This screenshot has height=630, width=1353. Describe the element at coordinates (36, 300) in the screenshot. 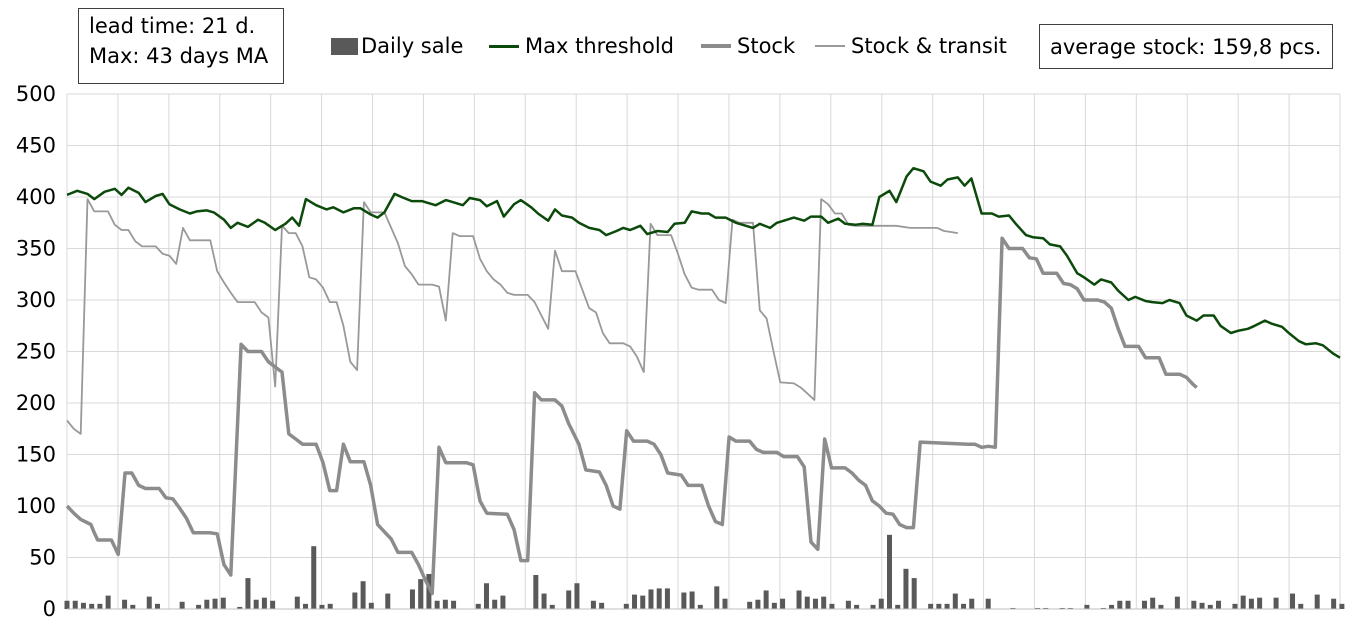

I see `y-tick-label: 300` at that location.